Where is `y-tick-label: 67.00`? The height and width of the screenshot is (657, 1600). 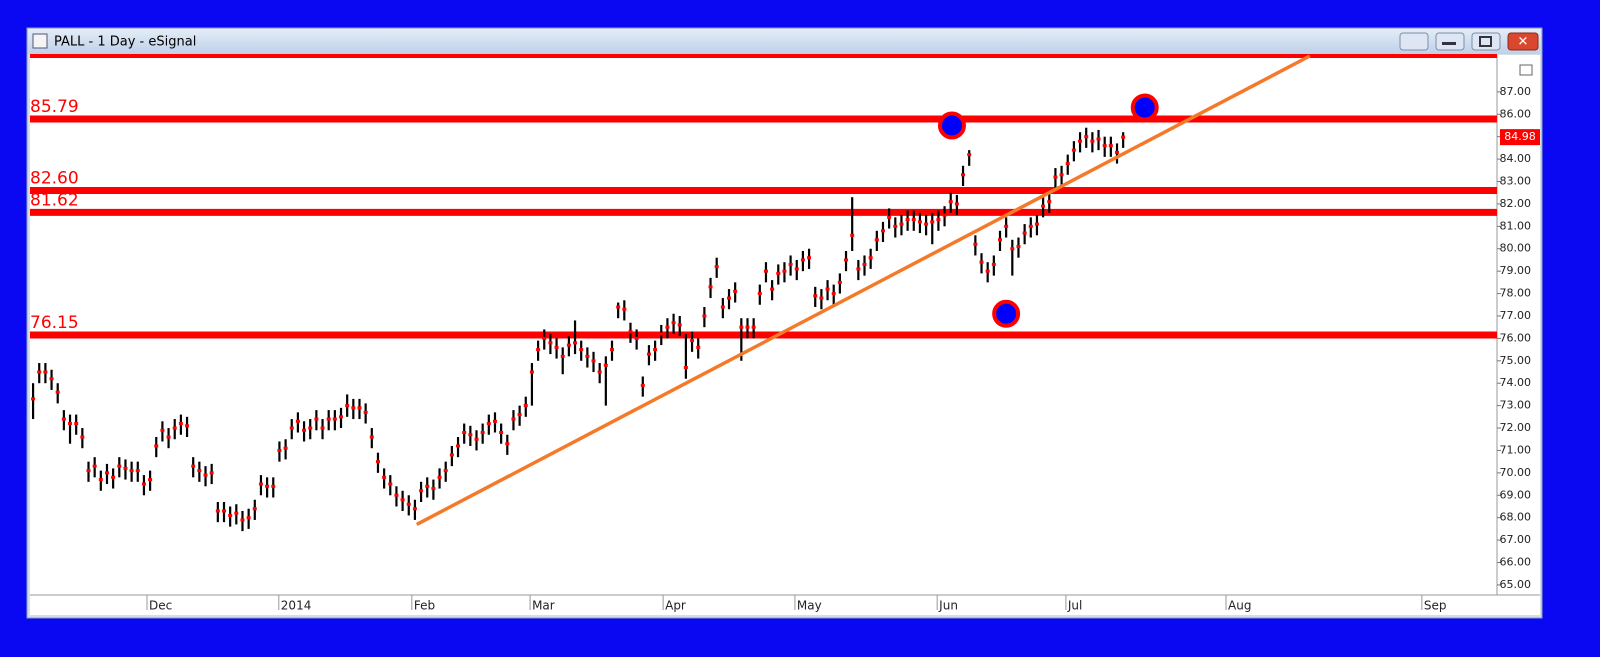
y-tick-label: 67.00 is located at coordinates (1516, 539).